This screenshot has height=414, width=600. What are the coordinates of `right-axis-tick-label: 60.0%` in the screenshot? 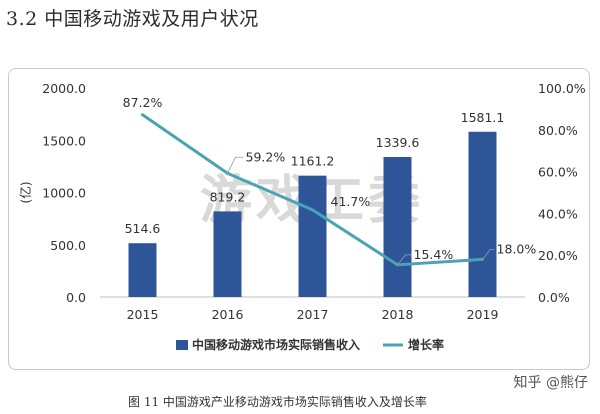 It's located at (558, 172).